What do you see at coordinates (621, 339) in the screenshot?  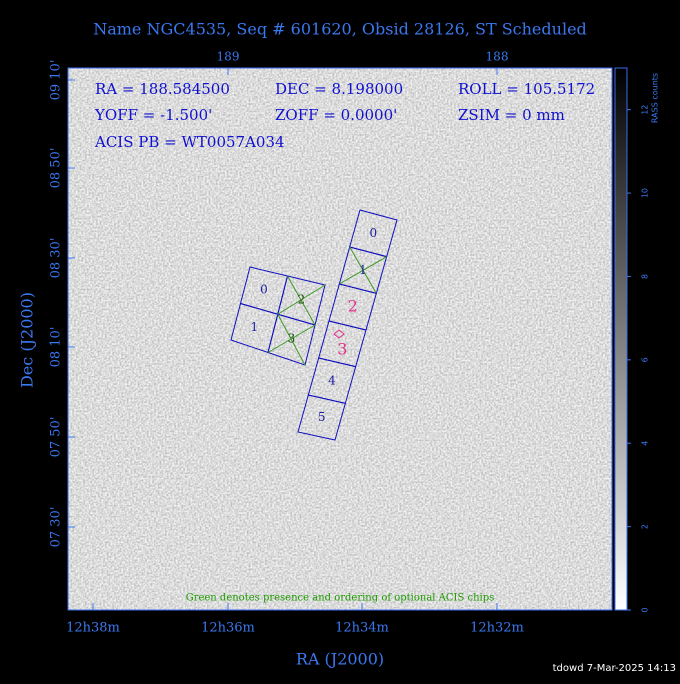 I see `colorbar` at bounding box center [621, 339].